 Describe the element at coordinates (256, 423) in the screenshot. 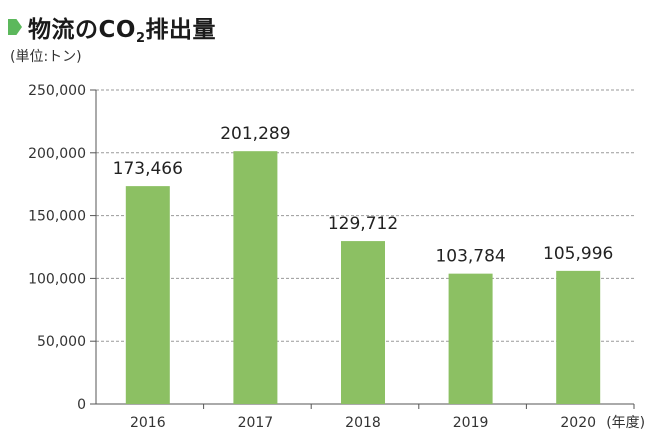

I see `x-axis-tick-label: 2017` at that location.